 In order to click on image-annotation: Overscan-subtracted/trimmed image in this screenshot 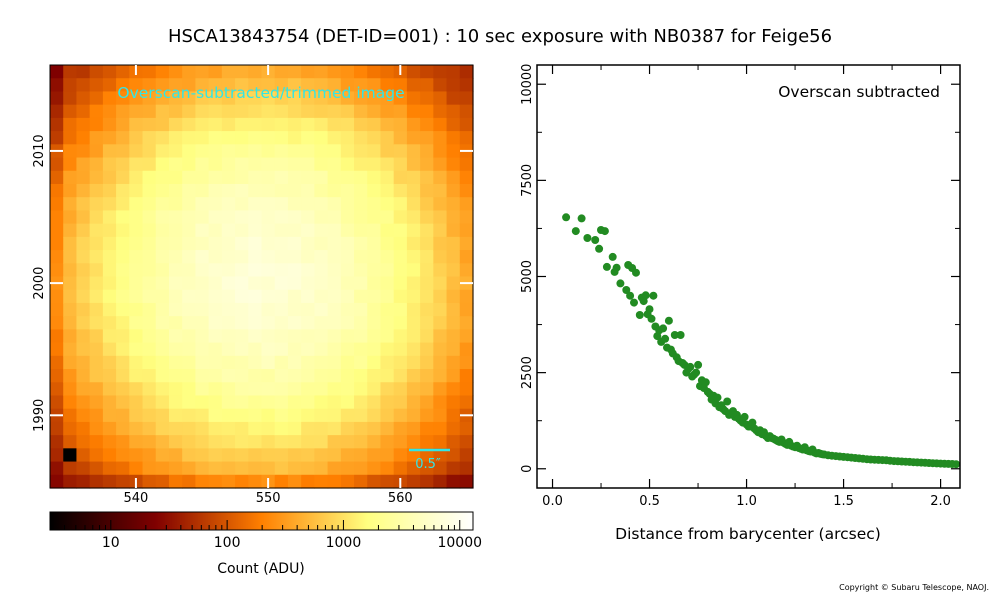, I will do `click(260, 93)`.